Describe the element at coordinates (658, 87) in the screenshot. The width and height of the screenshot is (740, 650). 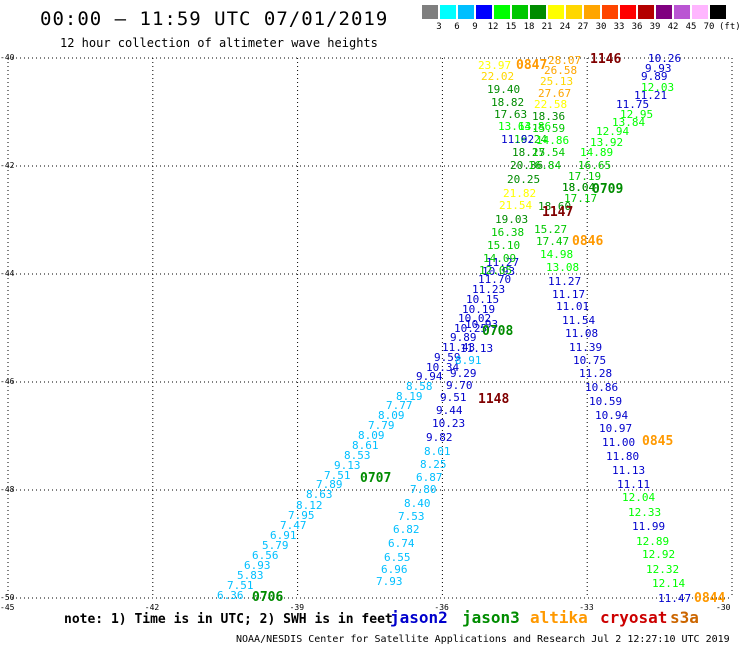
I see `wave-height-value: 12.03` at that location.